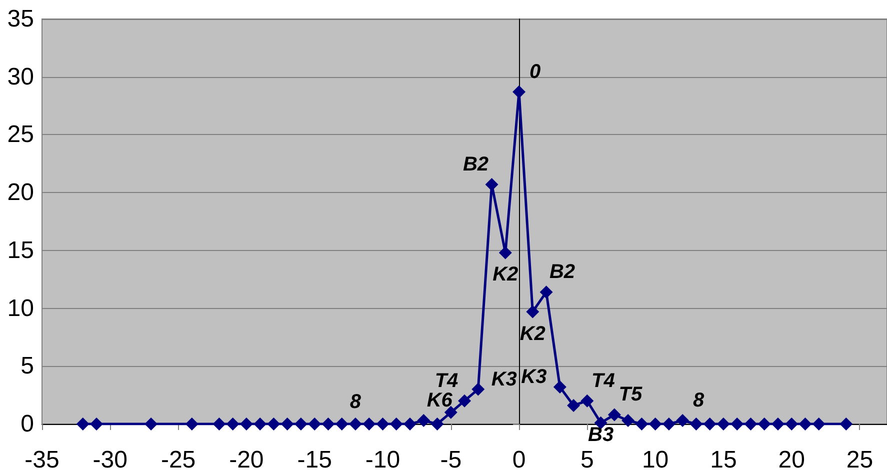  I want to click on x-tick-label: -20, so click(246, 460).